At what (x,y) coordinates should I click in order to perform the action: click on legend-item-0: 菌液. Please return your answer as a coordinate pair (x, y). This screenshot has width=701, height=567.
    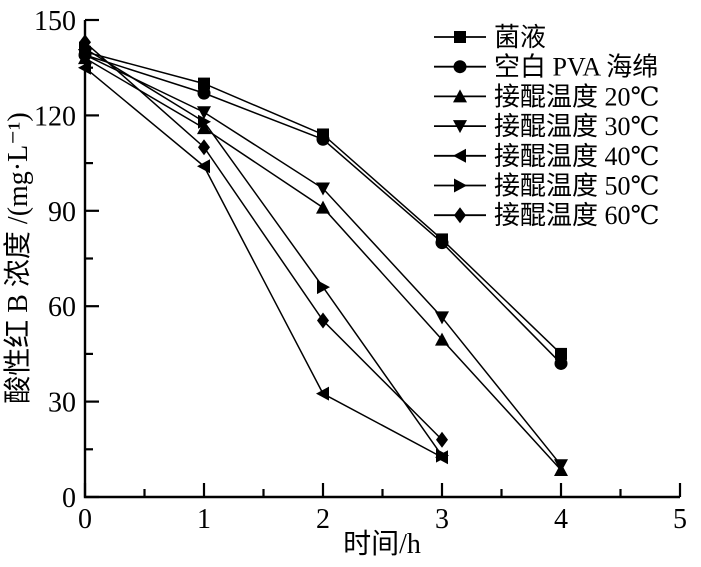
    Looking at the image, I should click on (490, 37).